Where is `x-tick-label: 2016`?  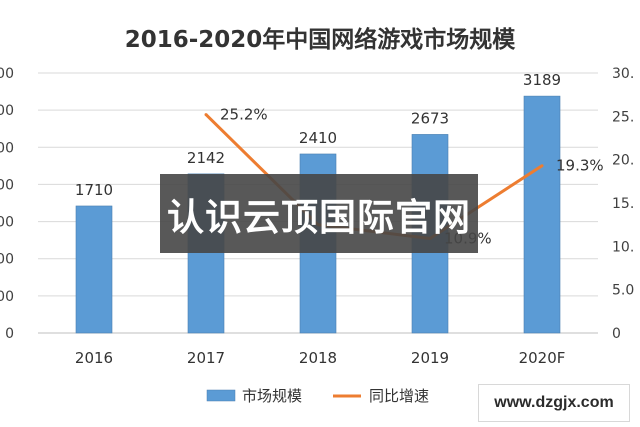 x-tick-label: 2016 is located at coordinates (94, 358).